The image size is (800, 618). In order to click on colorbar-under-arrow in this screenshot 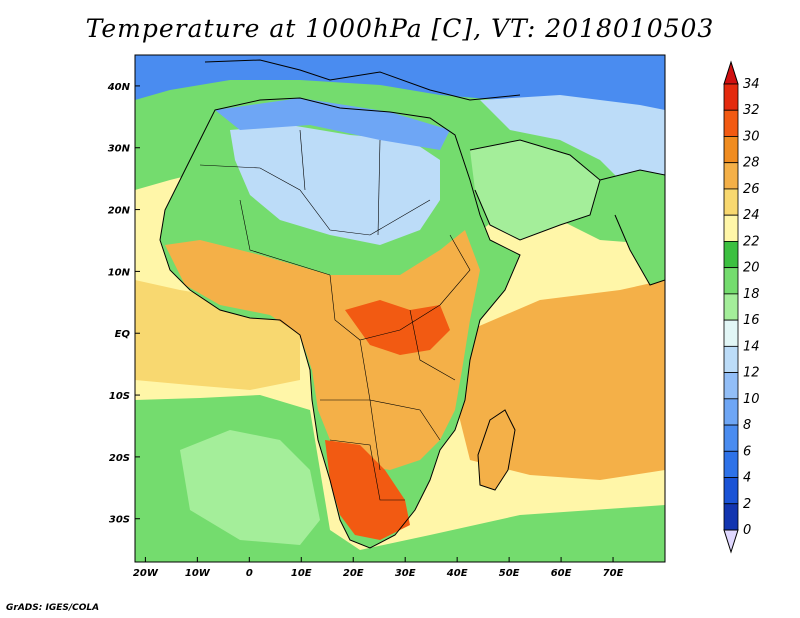, I will do `click(731, 541)`.